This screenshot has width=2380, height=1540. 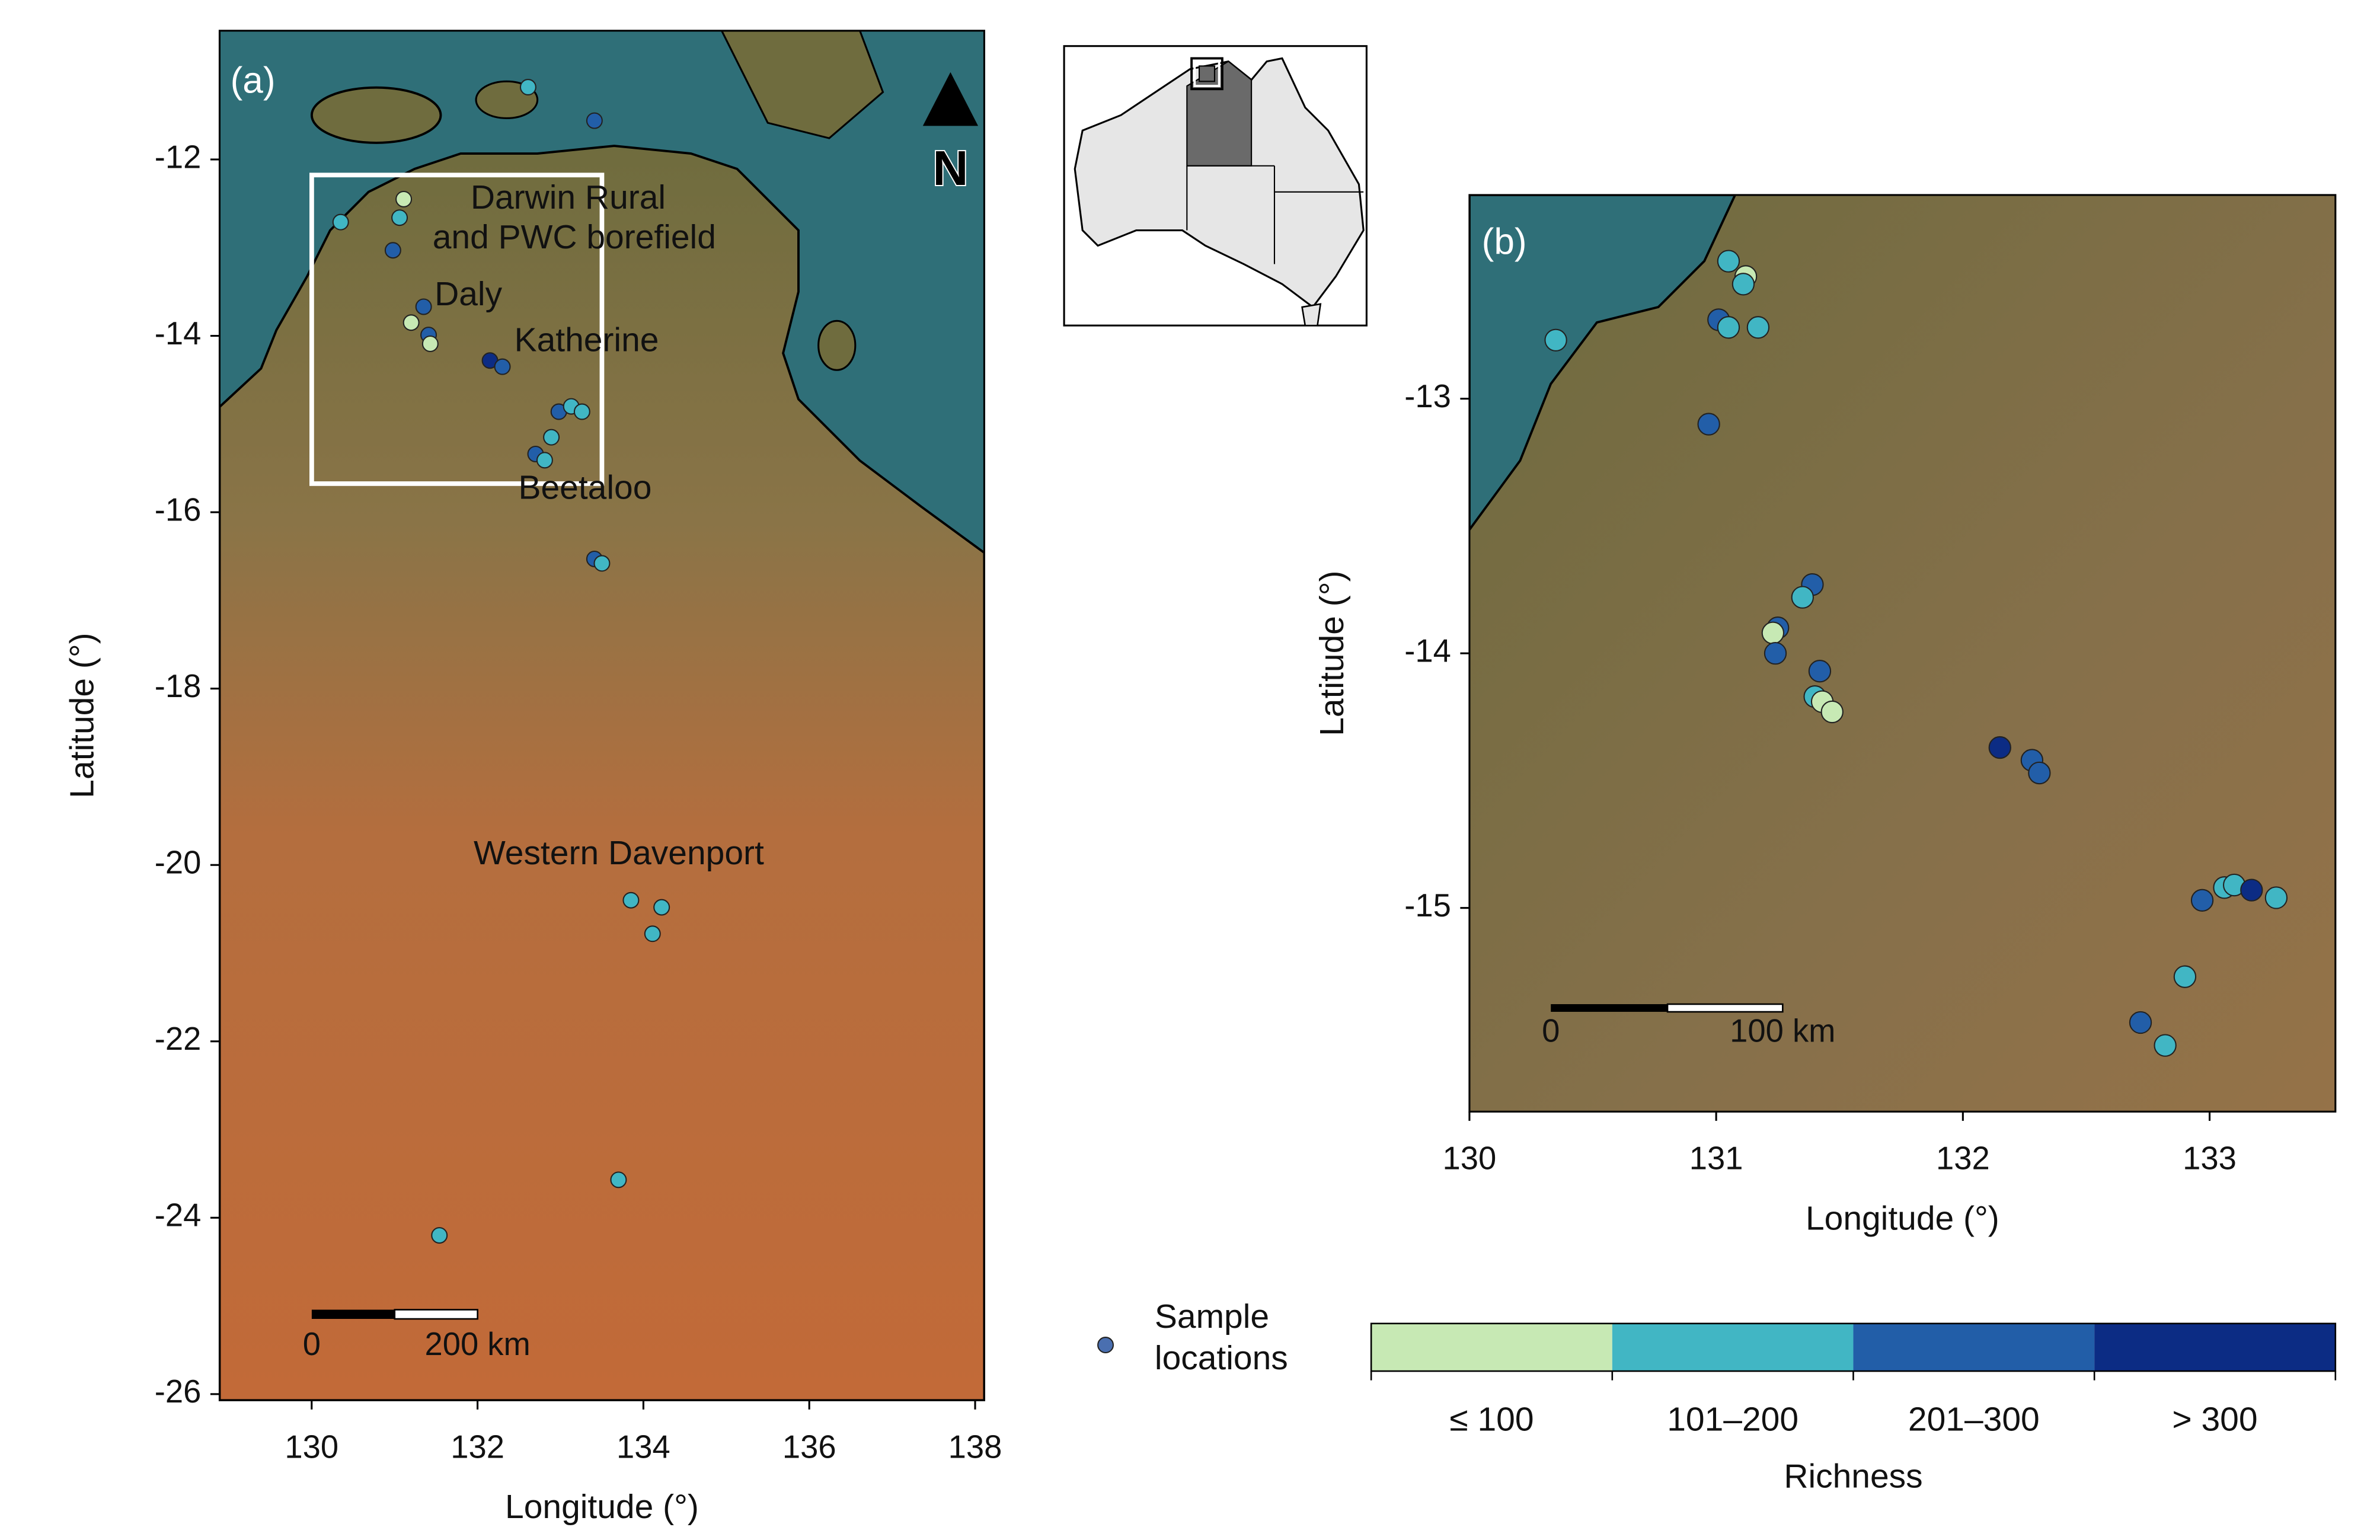 What do you see at coordinates (2214, 1420) in the screenshot?
I see `colorbar-label: > 300` at bounding box center [2214, 1420].